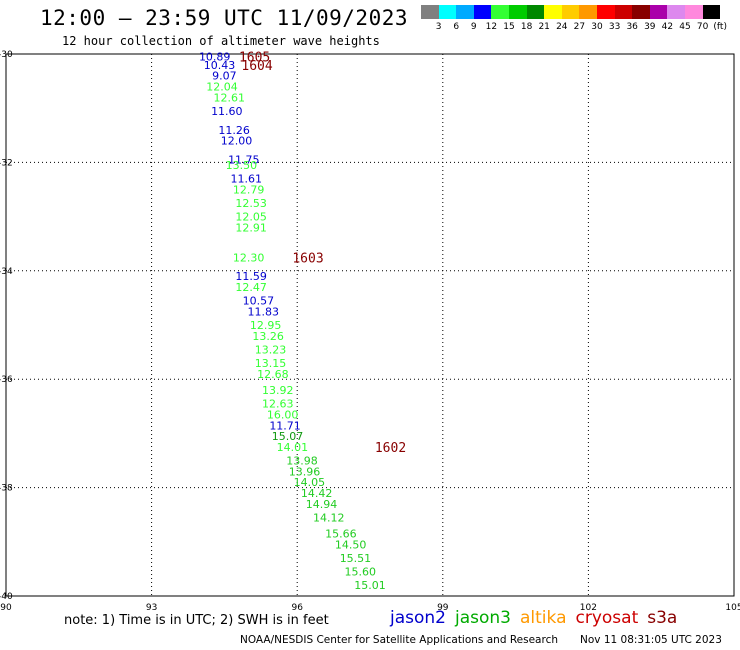 The width and height of the screenshot is (740, 650). What do you see at coordinates (6, 597) in the screenshot?
I see `y-tick-label: -40` at bounding box center [6, 597].